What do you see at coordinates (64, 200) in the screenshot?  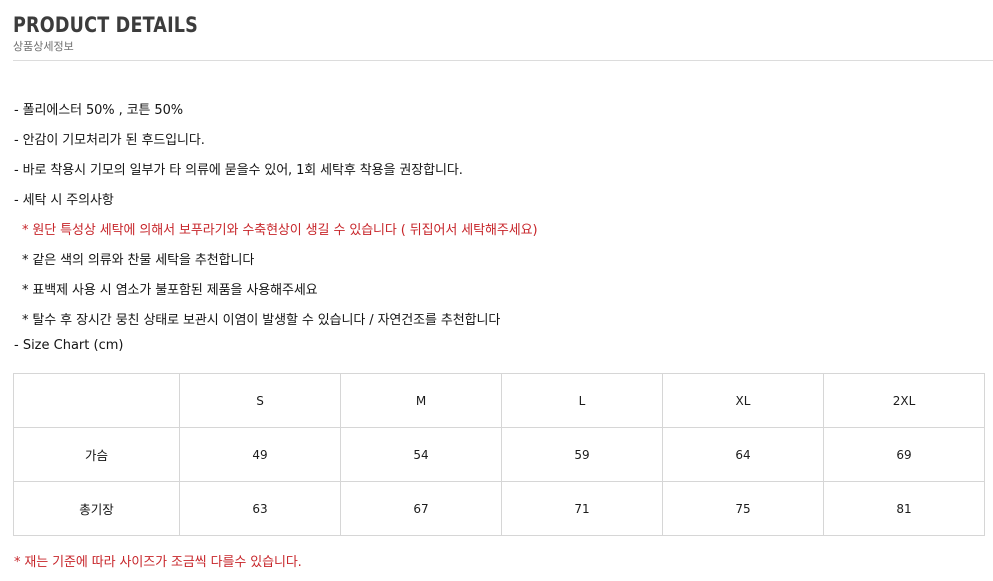 I see `info-line: - 세탁 시 주의사항` at bounding box center [64, 200].